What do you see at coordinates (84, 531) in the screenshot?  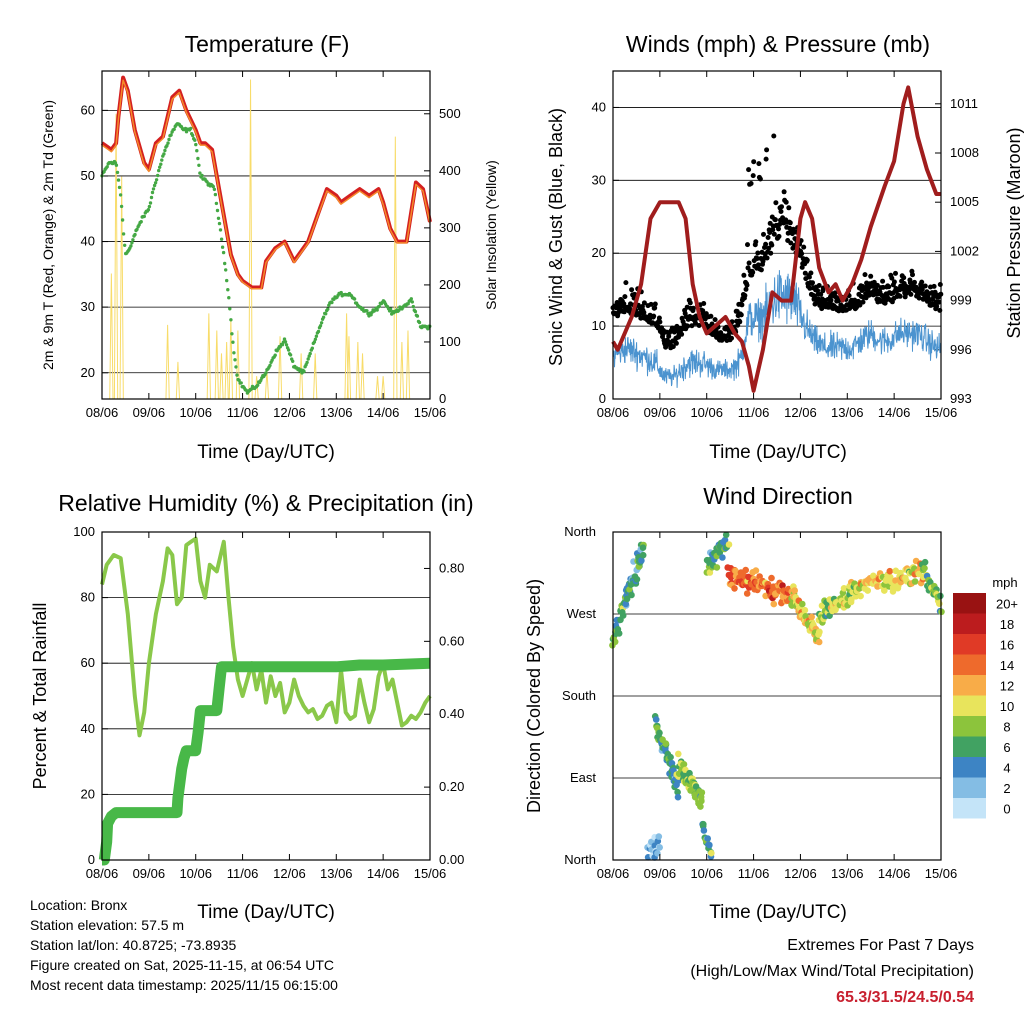 I see `y-tick-label: 100` at bounding box center [84, 531].